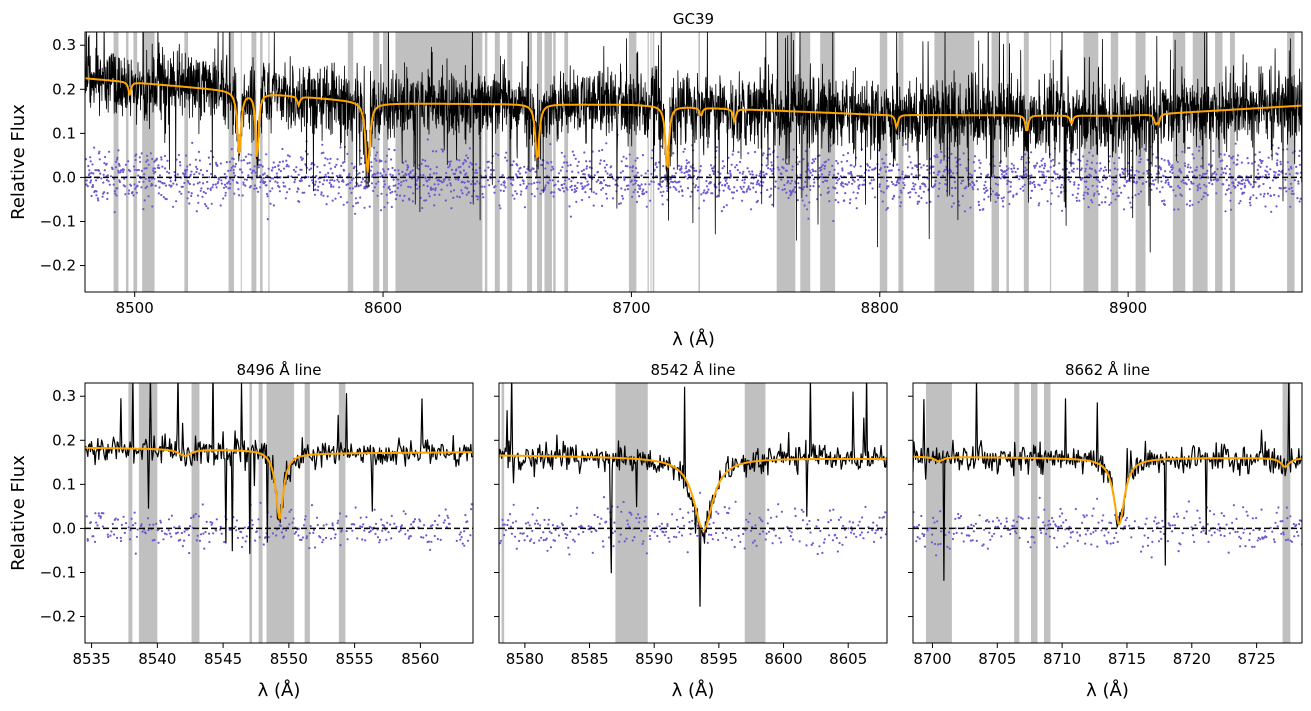 The height and width of the screenshot is (711, 1311). I want to click on x-tick-label: 8605, so click(848, 659).